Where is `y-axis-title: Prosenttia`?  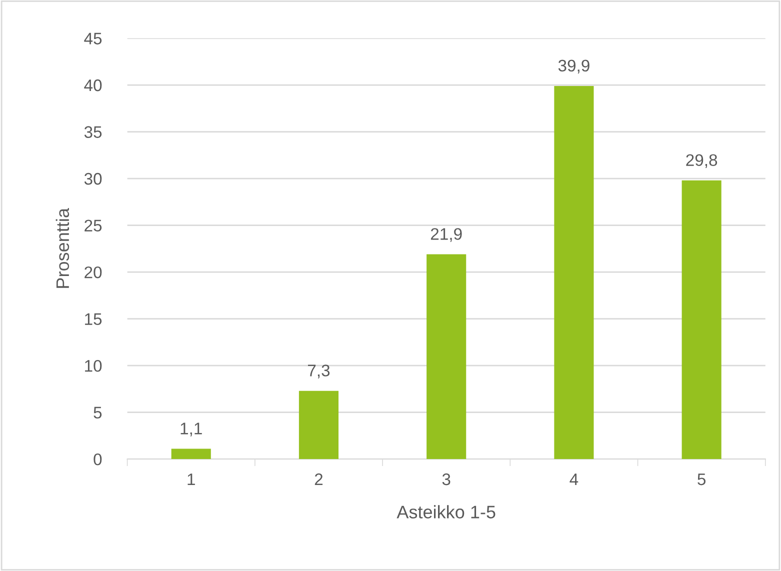
y-axis-title: Prosenttia is located at coordinates (63, 248).